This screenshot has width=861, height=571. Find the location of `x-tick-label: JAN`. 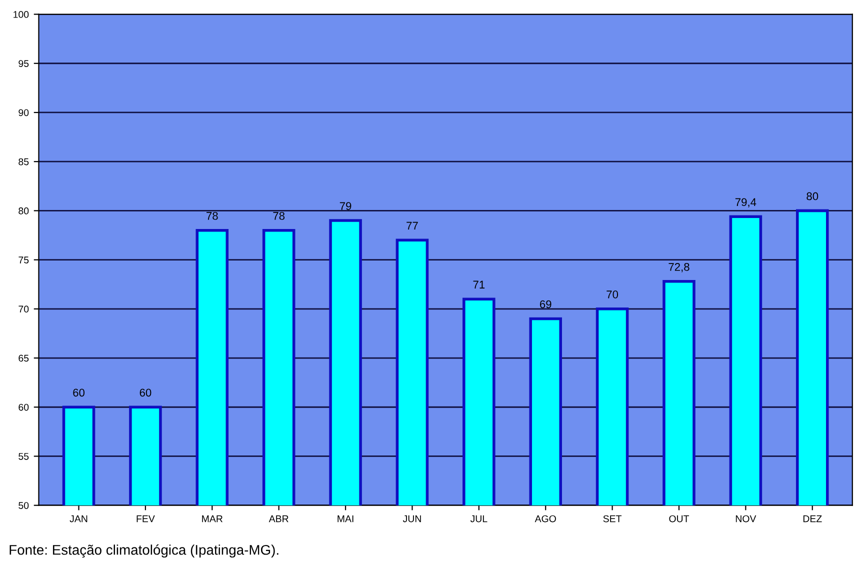

x-tick-label: JAN is located at coordinates (79, 518).